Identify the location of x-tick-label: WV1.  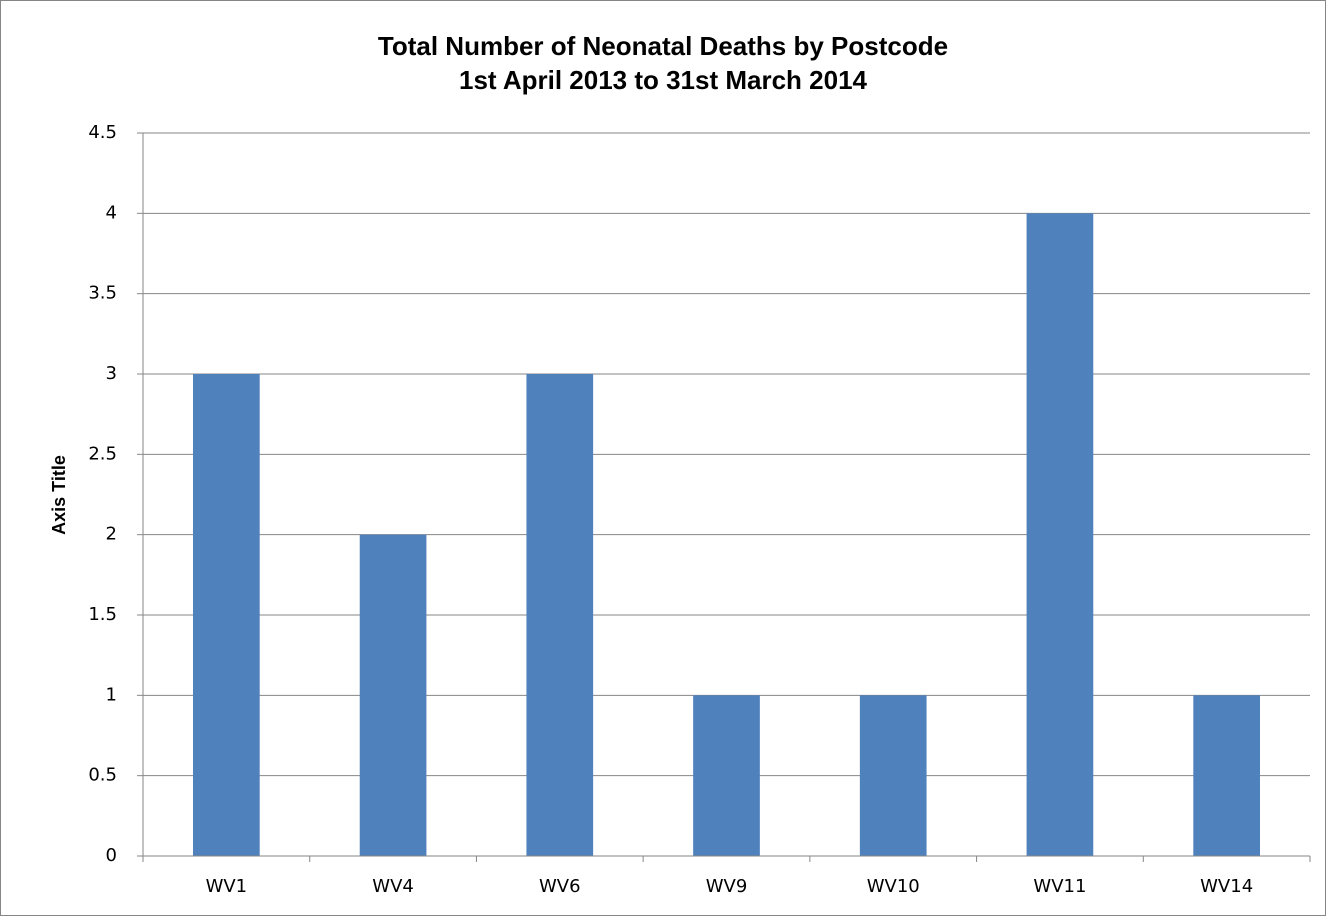
(227, 886).